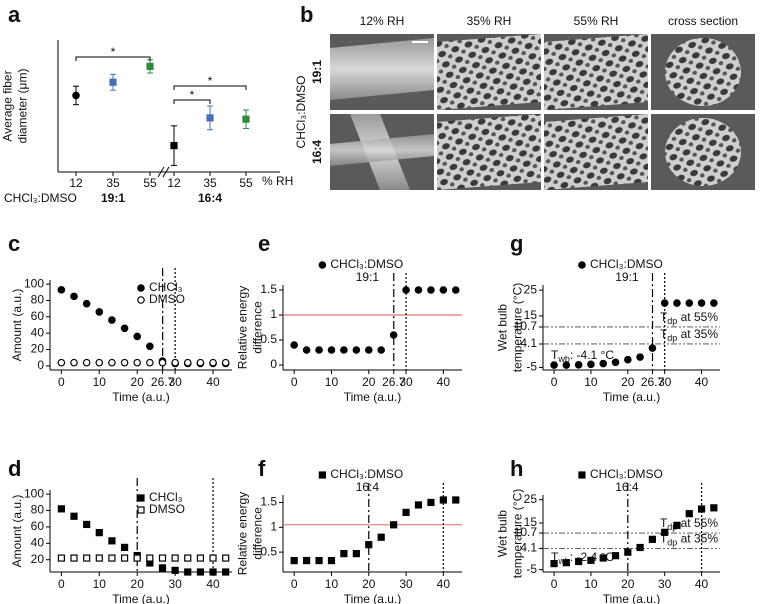  I want to click on panel-letter: c, so click(14, 243).